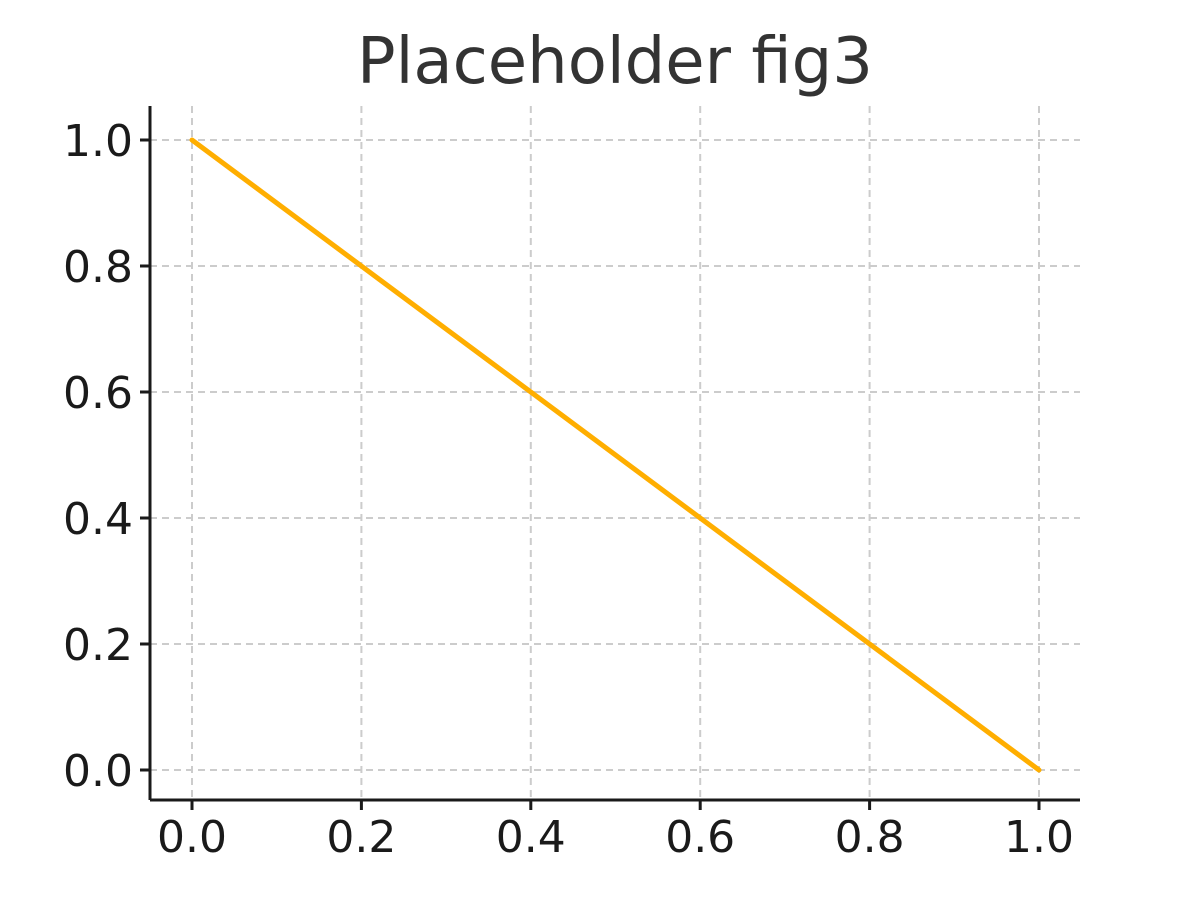  Describe the element at coordinates (98, 267) in the screenshot. I see `y-tick-label: 0.8` at that location.